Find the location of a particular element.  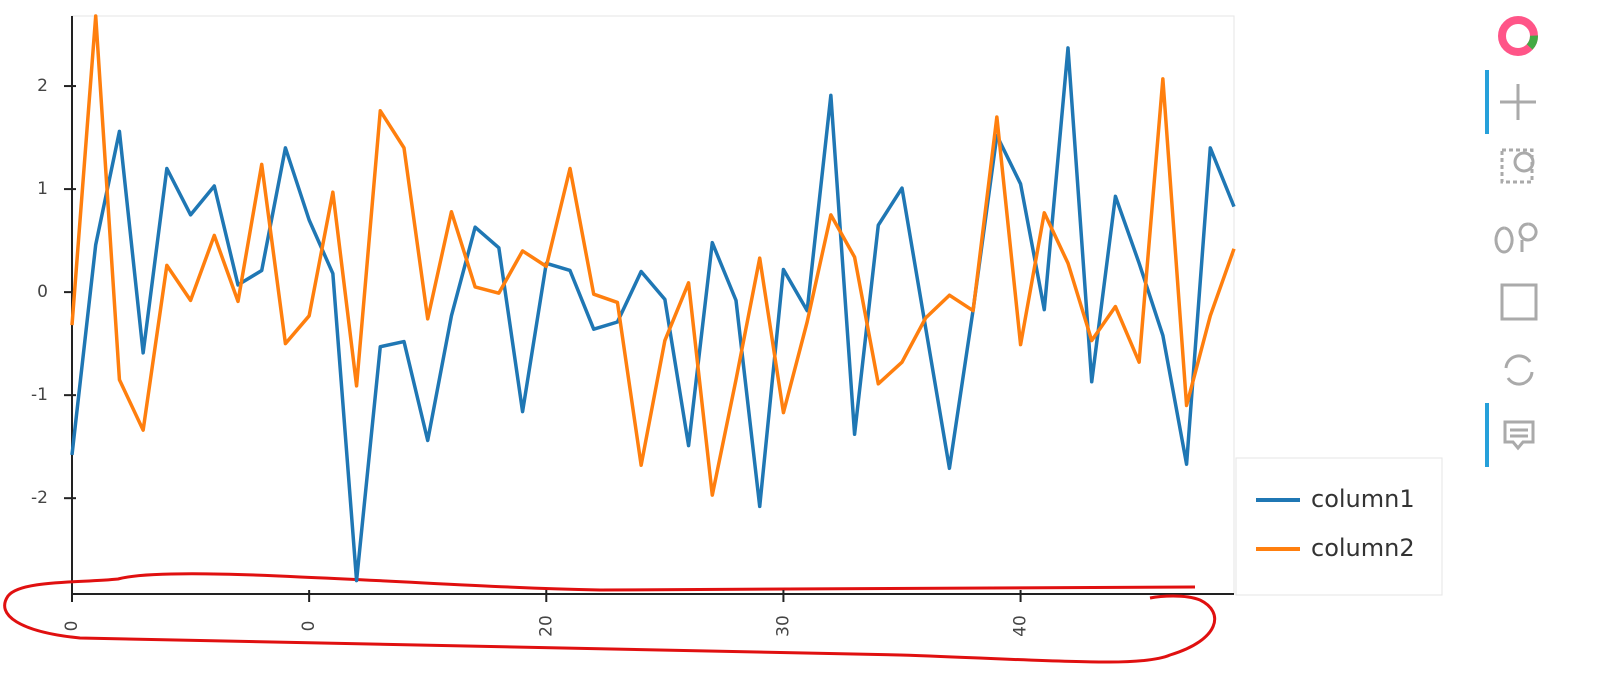

legend-box is located at coordinates (1339, 526).